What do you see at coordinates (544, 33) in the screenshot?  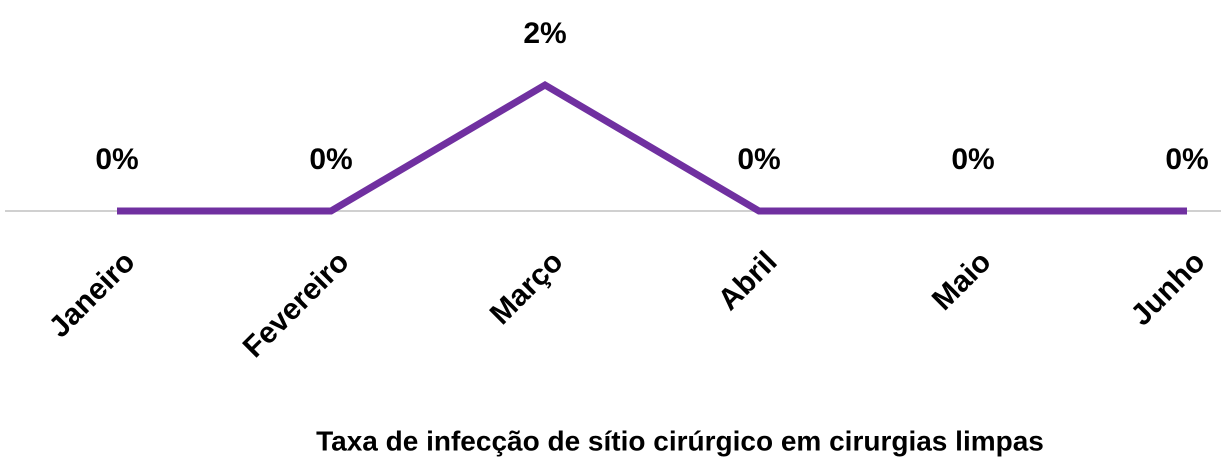 I see `data-label: 2%` at bounding box center [544, 33].